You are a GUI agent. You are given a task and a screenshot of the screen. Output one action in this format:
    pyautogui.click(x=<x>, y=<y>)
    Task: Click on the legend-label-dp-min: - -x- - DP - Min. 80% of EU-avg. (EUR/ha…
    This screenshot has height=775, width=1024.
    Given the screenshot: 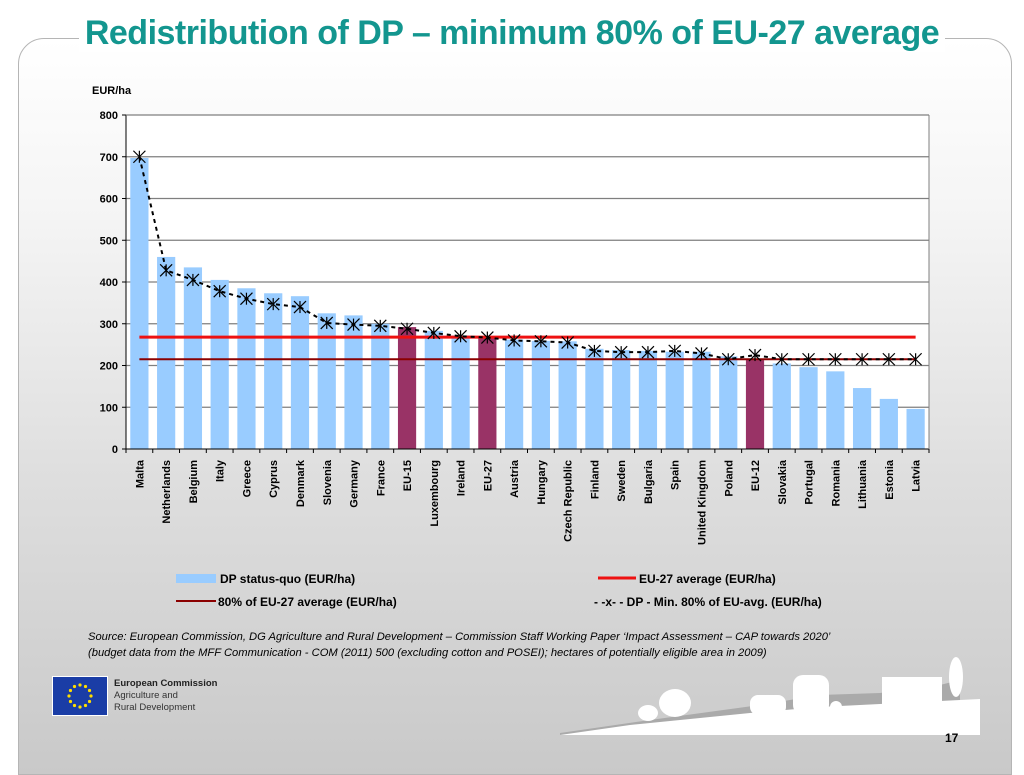 What is the action you would take?
    pyautogui.click(x=708, y=602)
    